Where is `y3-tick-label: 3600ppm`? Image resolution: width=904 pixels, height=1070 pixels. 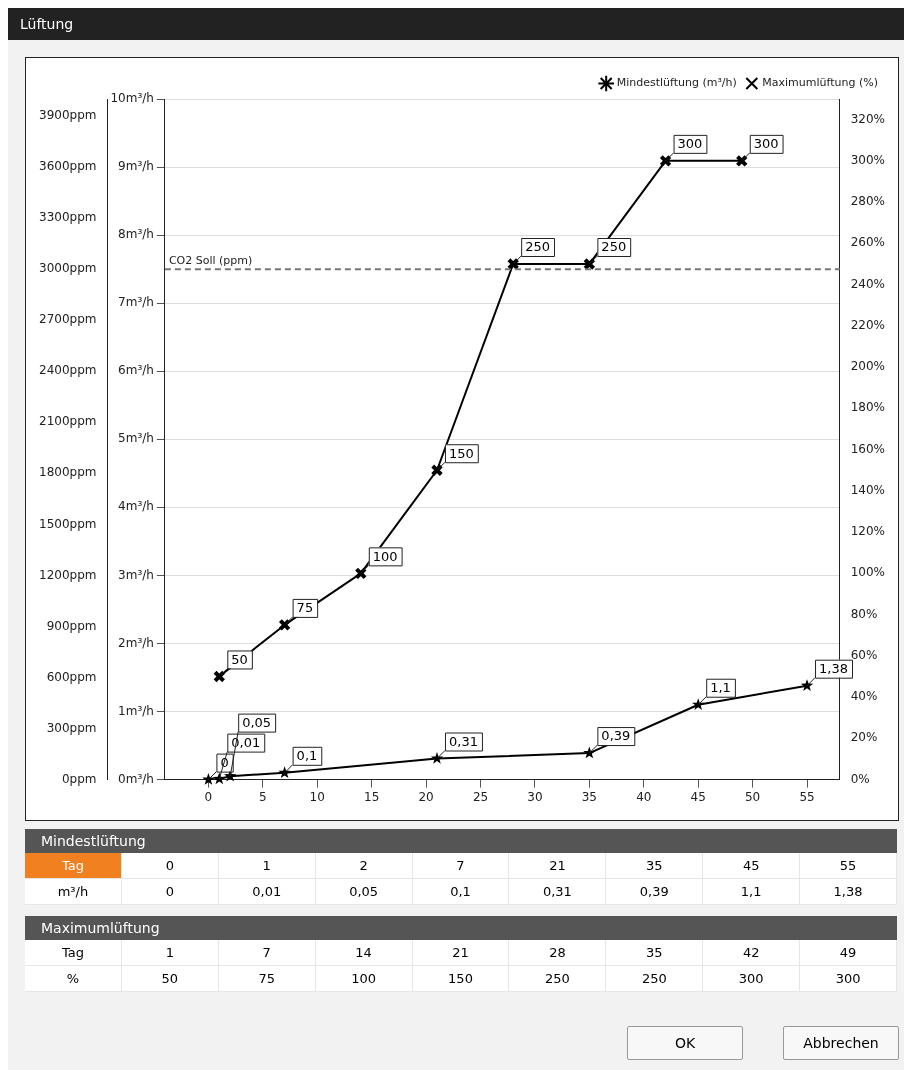 y3-tick-label: 3600ppm is located at coordinates (67, 166).